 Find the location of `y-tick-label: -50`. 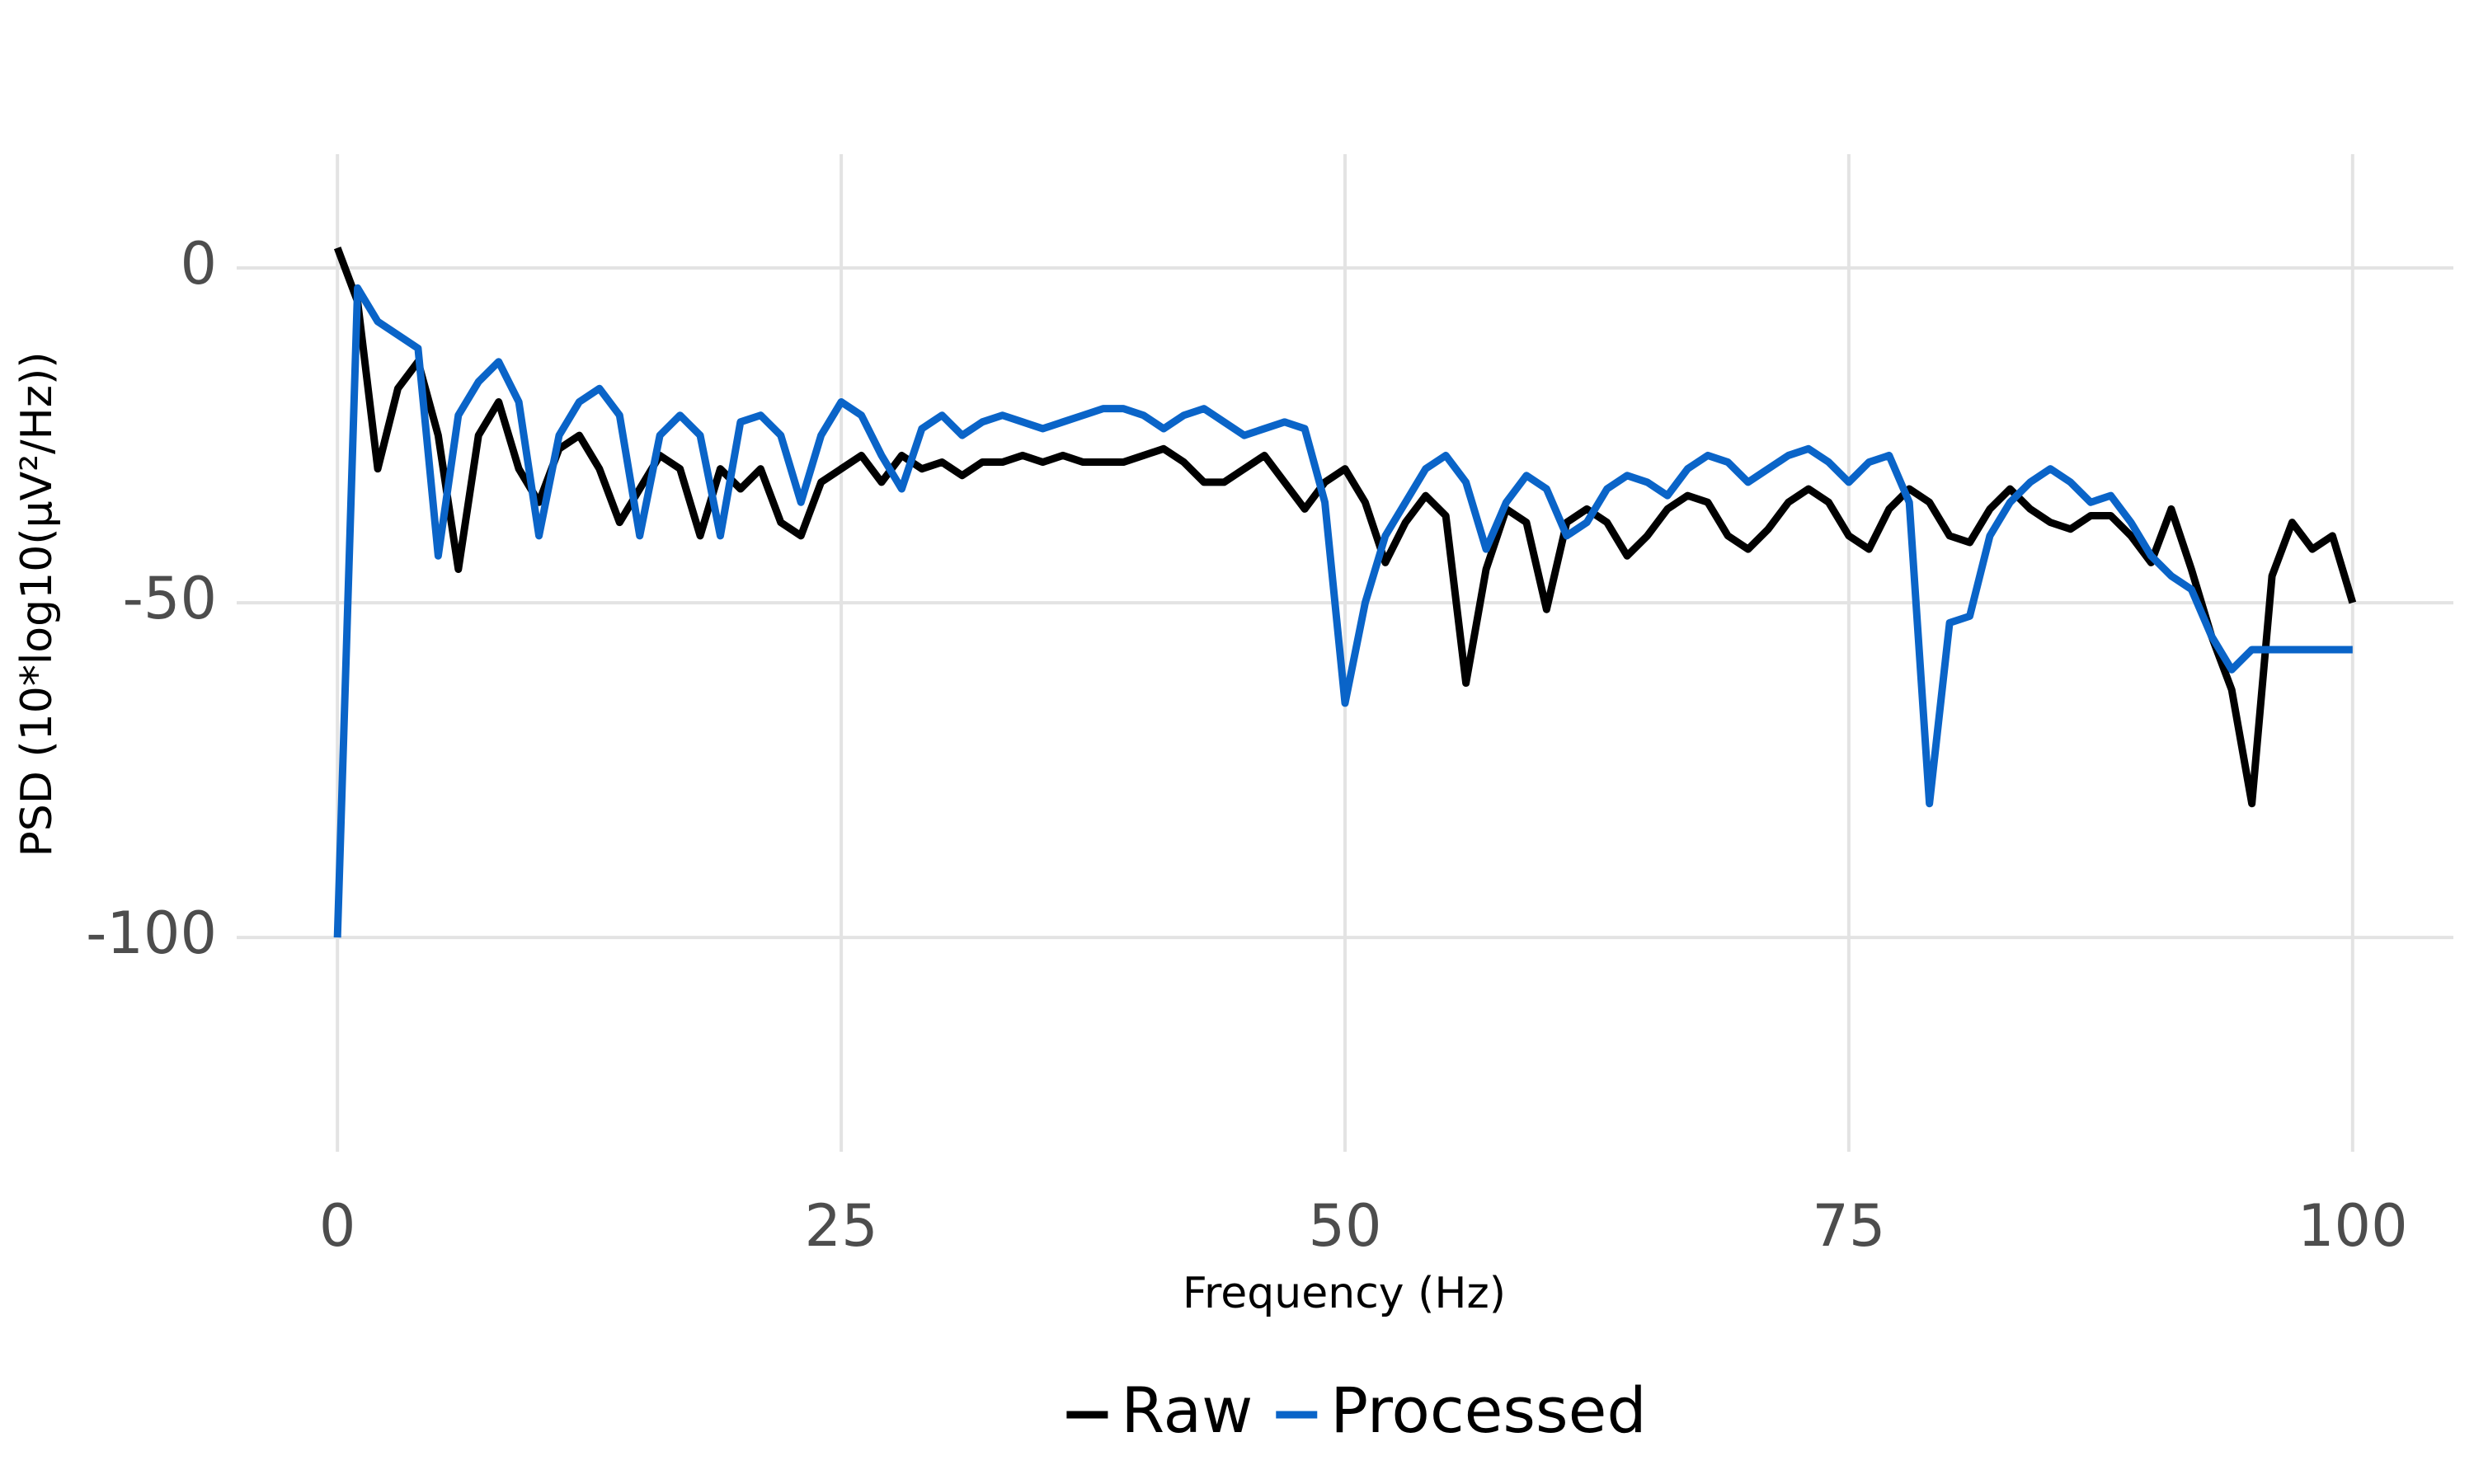

y-tick-label: -50 is located at coordinates (170, 598).